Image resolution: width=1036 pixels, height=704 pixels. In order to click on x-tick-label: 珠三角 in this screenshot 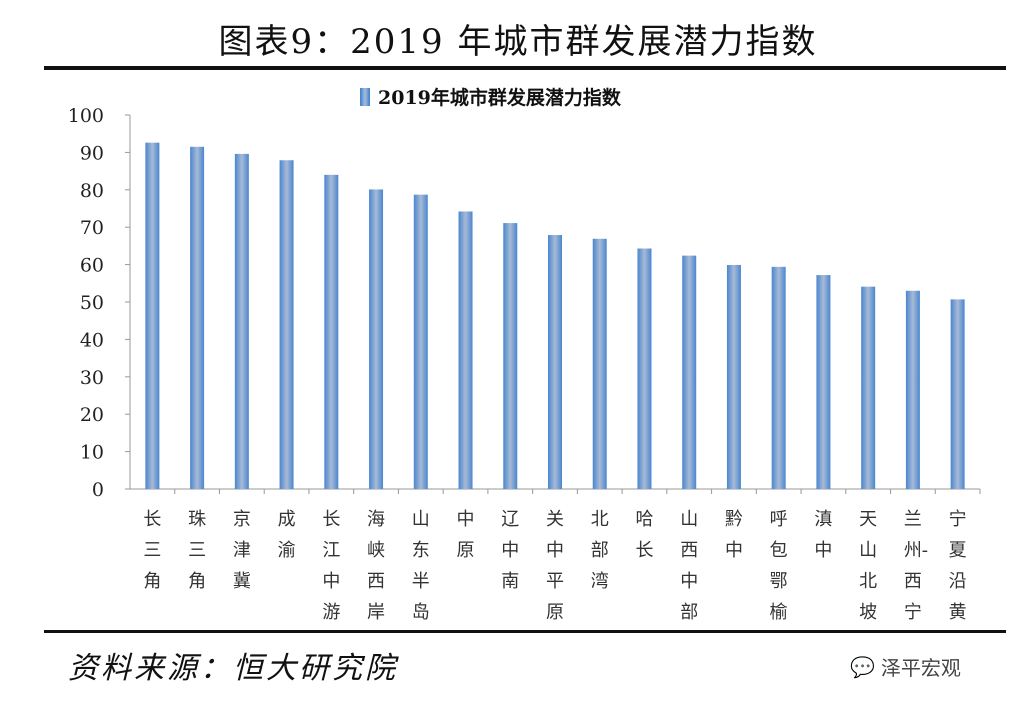, I will do `click(197, 550)`.